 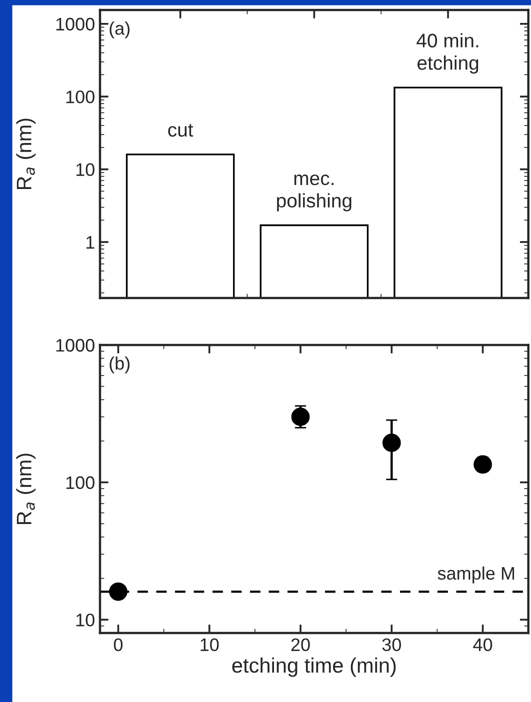 What do you see at coordinates (209, 645) in the screenshot?
I see `x-tick-label: 10` at bounding box center [209, 645].